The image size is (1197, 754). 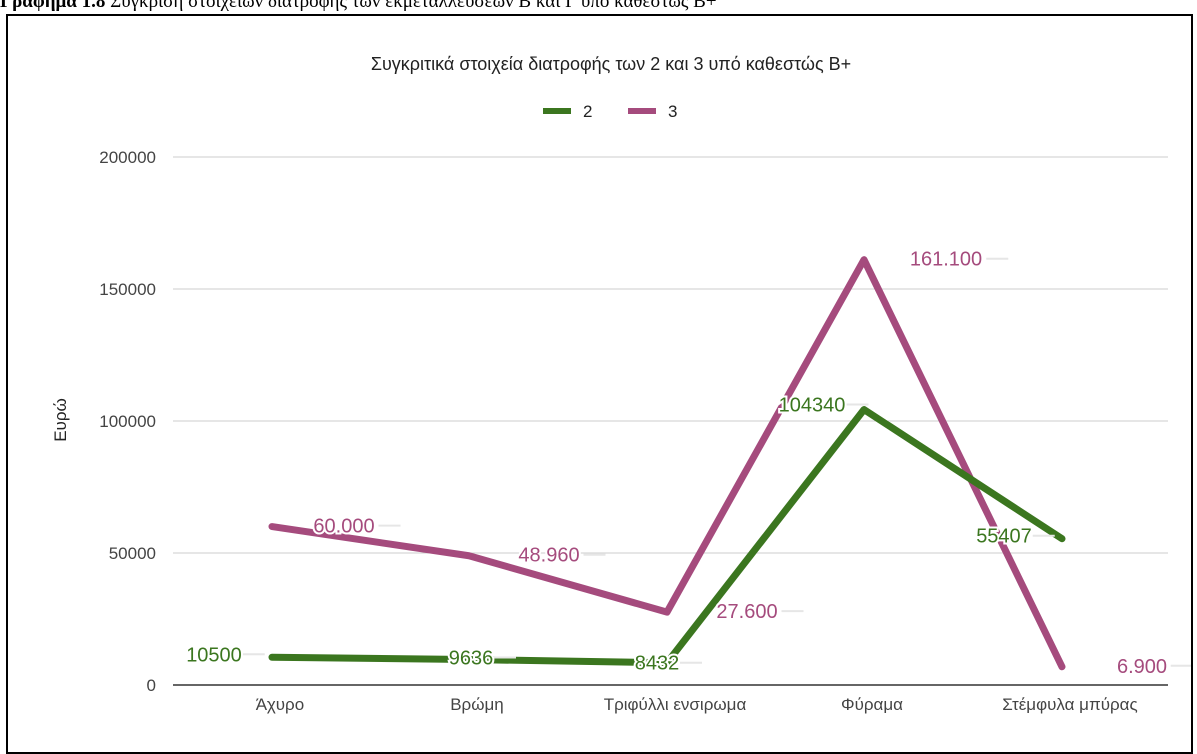 I want to click on data-label-3: 48.960, so click(x=548, y=556).